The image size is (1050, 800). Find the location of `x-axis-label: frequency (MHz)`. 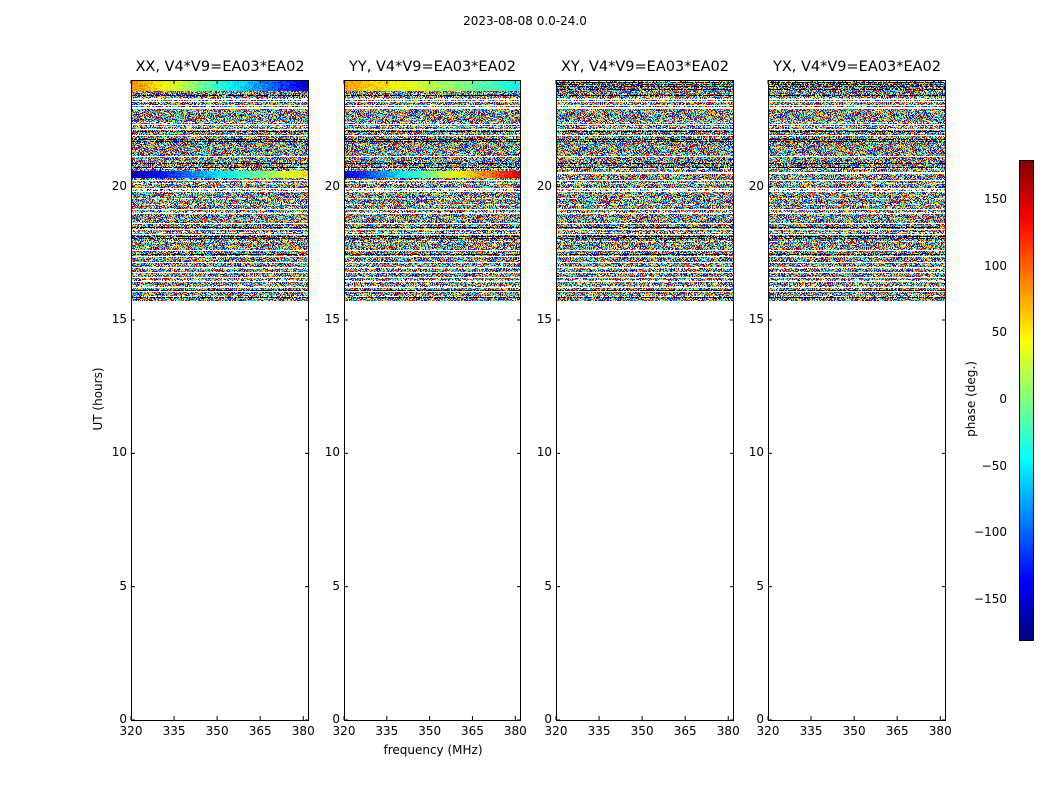

x-axis-label: frequency (MHz) is located at coordinates (433, 750).